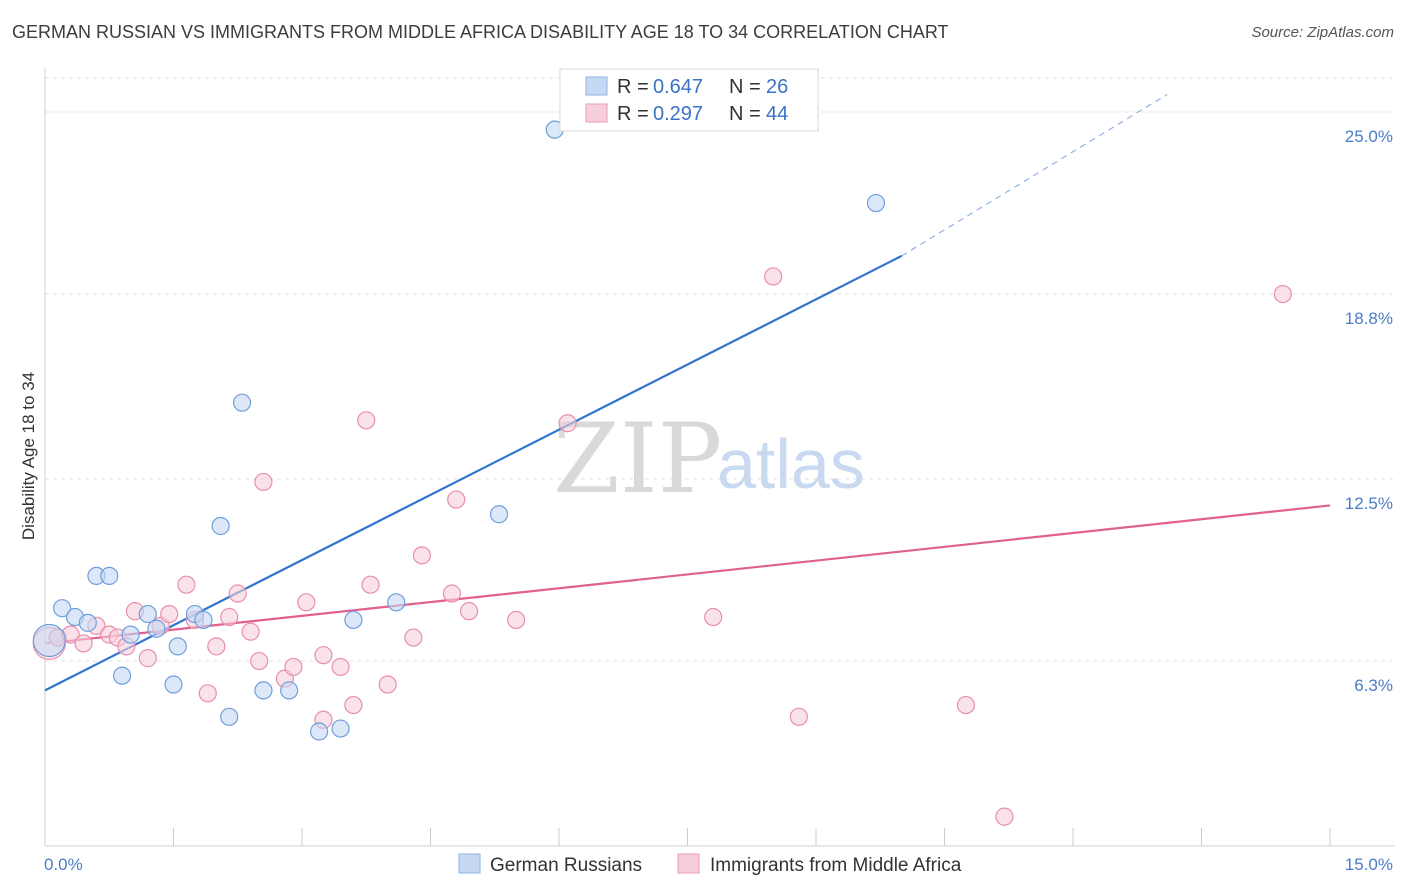 The width and height of the screenshot is (1406, 892). Describe the element at coordinates (689, 100) in the screenshot. I see `legend-top: R = 0.647 N = 26 R = 0.297 N = 44` at that location.